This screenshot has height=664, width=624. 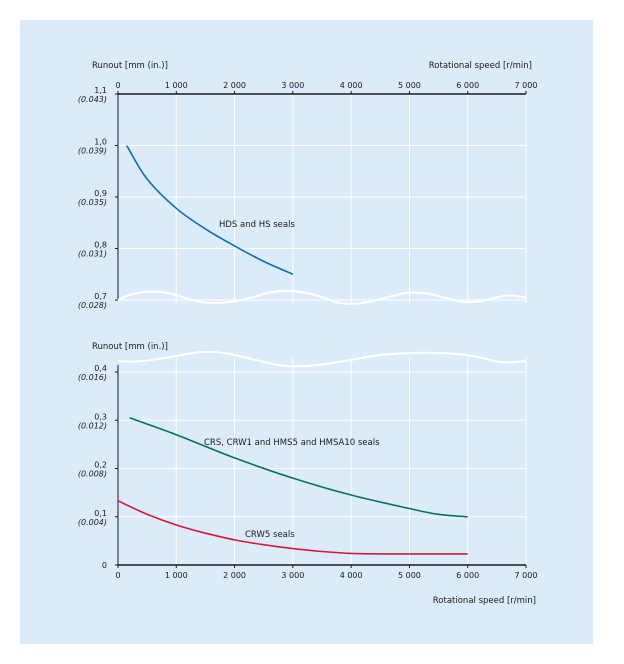 I want to click on y-tick-label-in: (0.028), so click(x=92, y=305).